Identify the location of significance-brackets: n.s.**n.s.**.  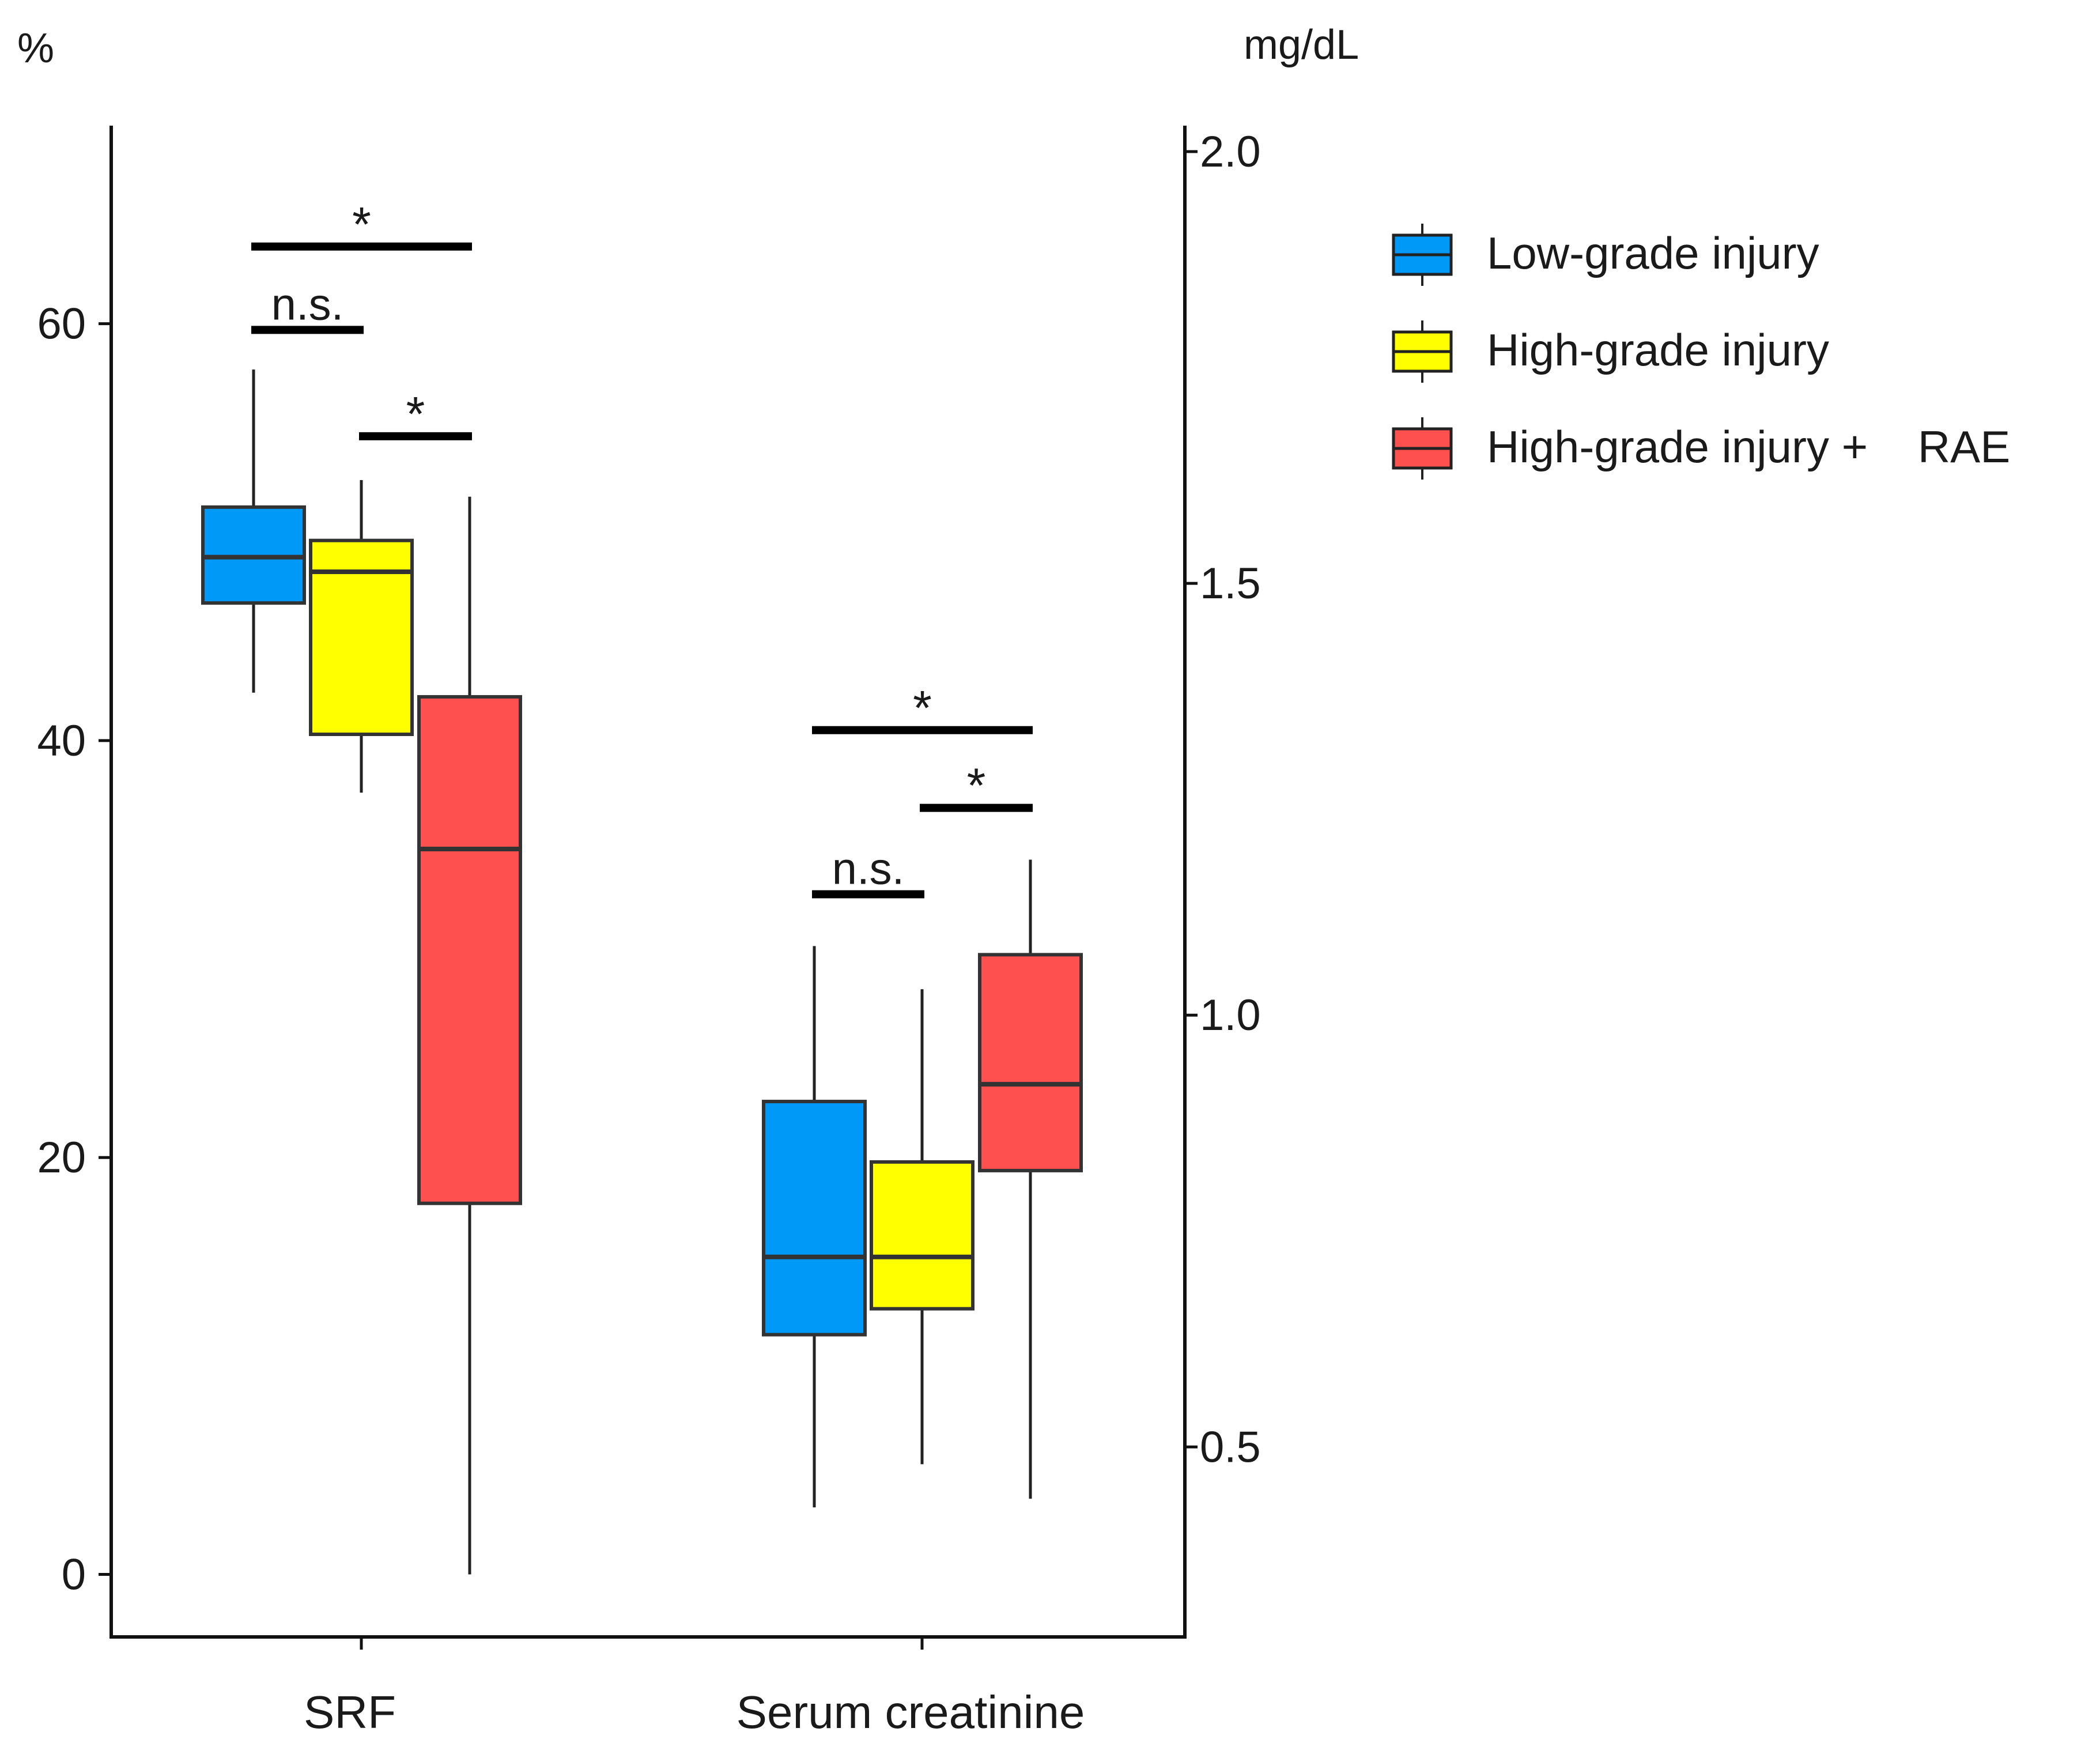
(642, 548).